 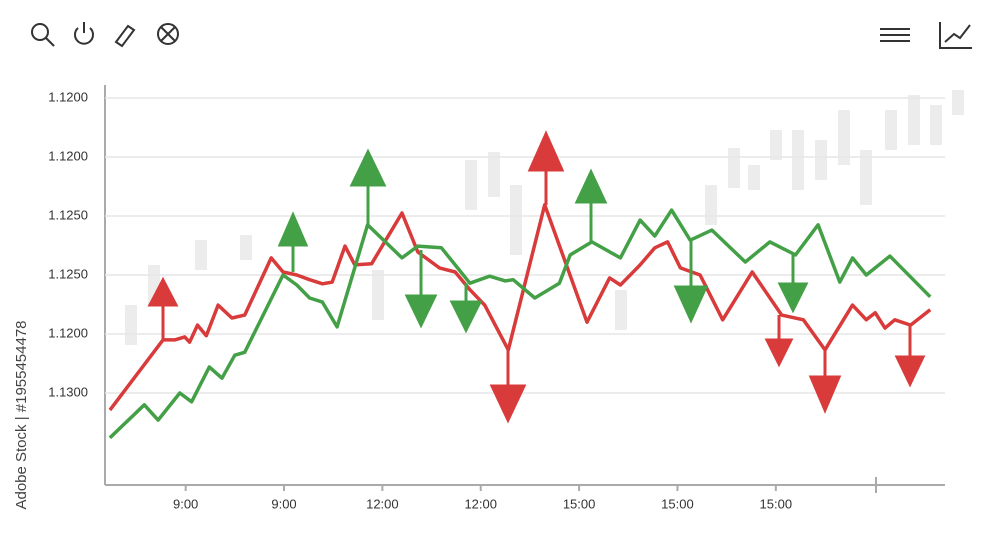 I want to click on chart-icon, so click(x=955, y=35).